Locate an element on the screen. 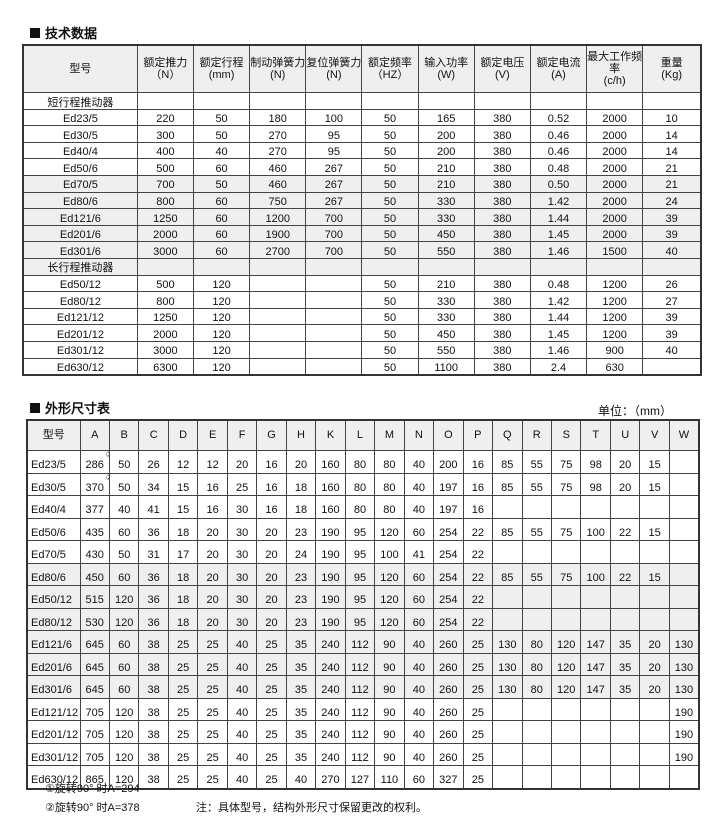 Image resolution: width=721 pixels, height=840 pixels. model-cell: Ed630/12 is located at coordinates (80, 366).